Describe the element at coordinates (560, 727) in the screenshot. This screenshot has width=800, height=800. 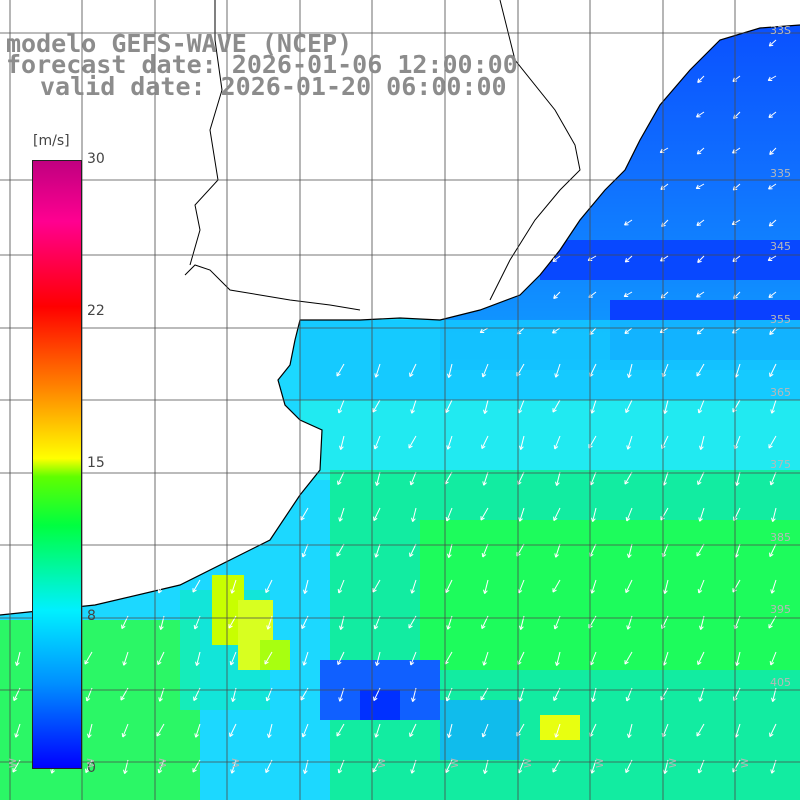
I see `wind-peak-southeast` at that location.